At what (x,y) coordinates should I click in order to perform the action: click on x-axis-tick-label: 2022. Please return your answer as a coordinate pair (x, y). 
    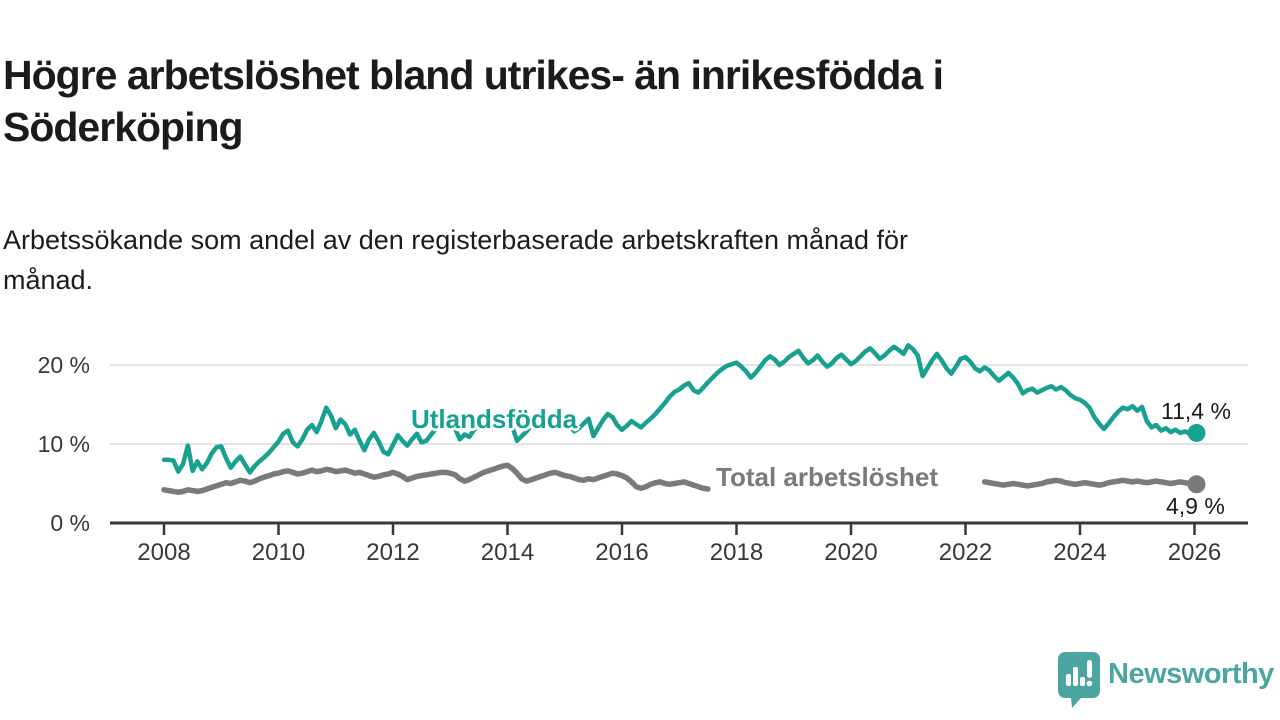
    Looking at the image, I should click on (965, 552).